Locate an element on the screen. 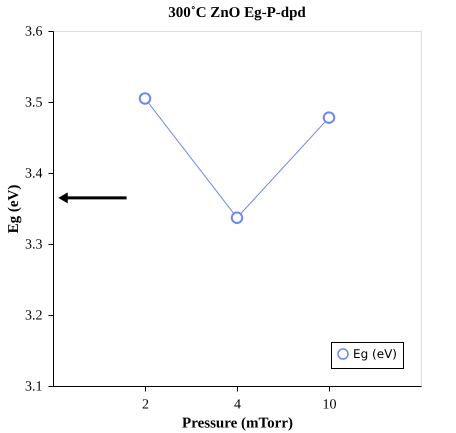 Image resolution: width=456 pixels, height=433 pixels. chart-title: 300˚C ZnO Eg-P-dpd is located at coordinates (237, 13).